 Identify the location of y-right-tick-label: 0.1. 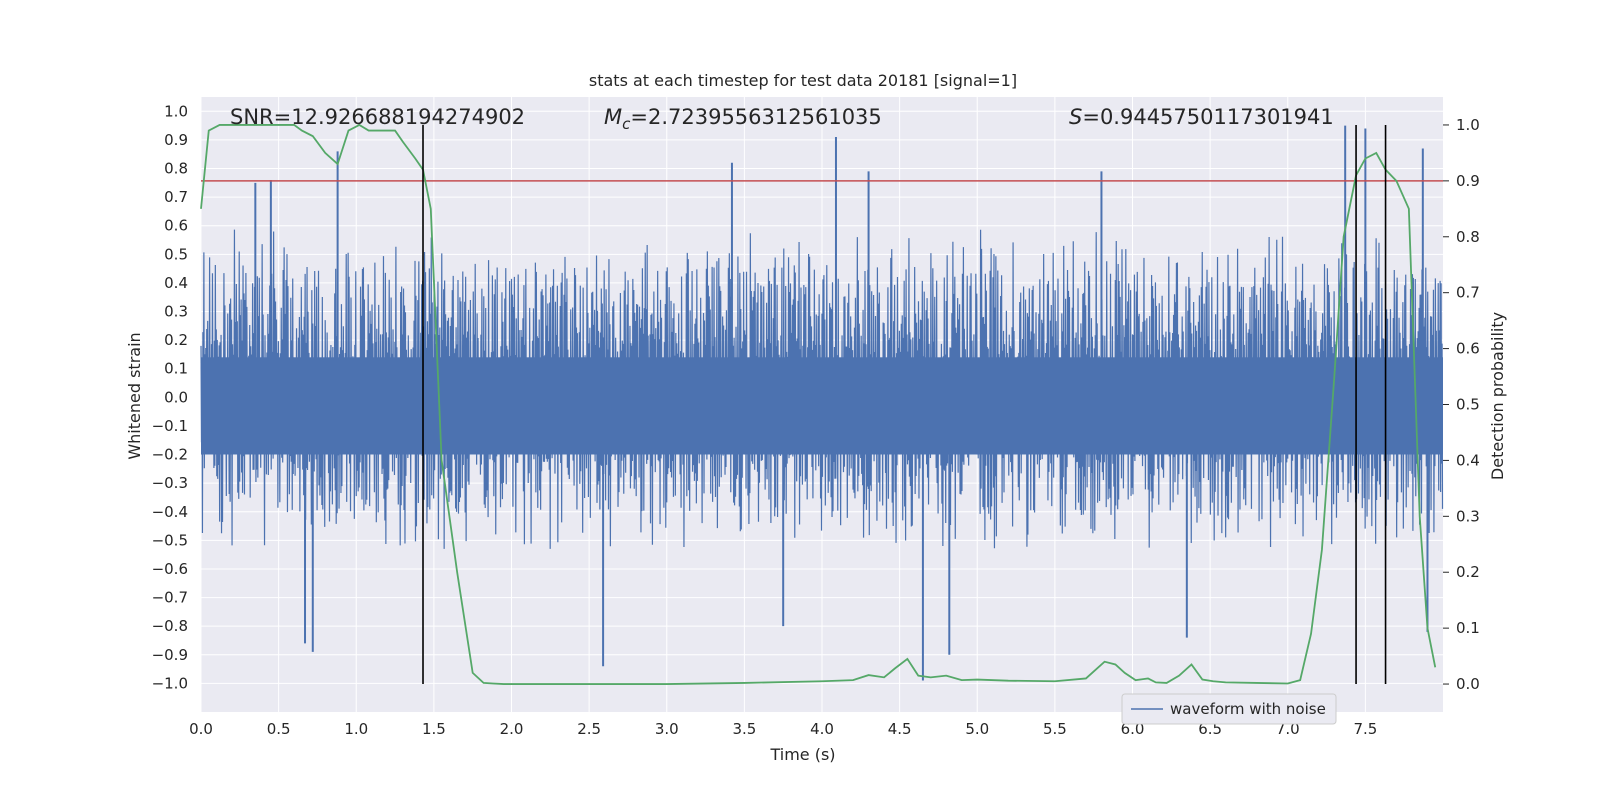
(1468, 628).